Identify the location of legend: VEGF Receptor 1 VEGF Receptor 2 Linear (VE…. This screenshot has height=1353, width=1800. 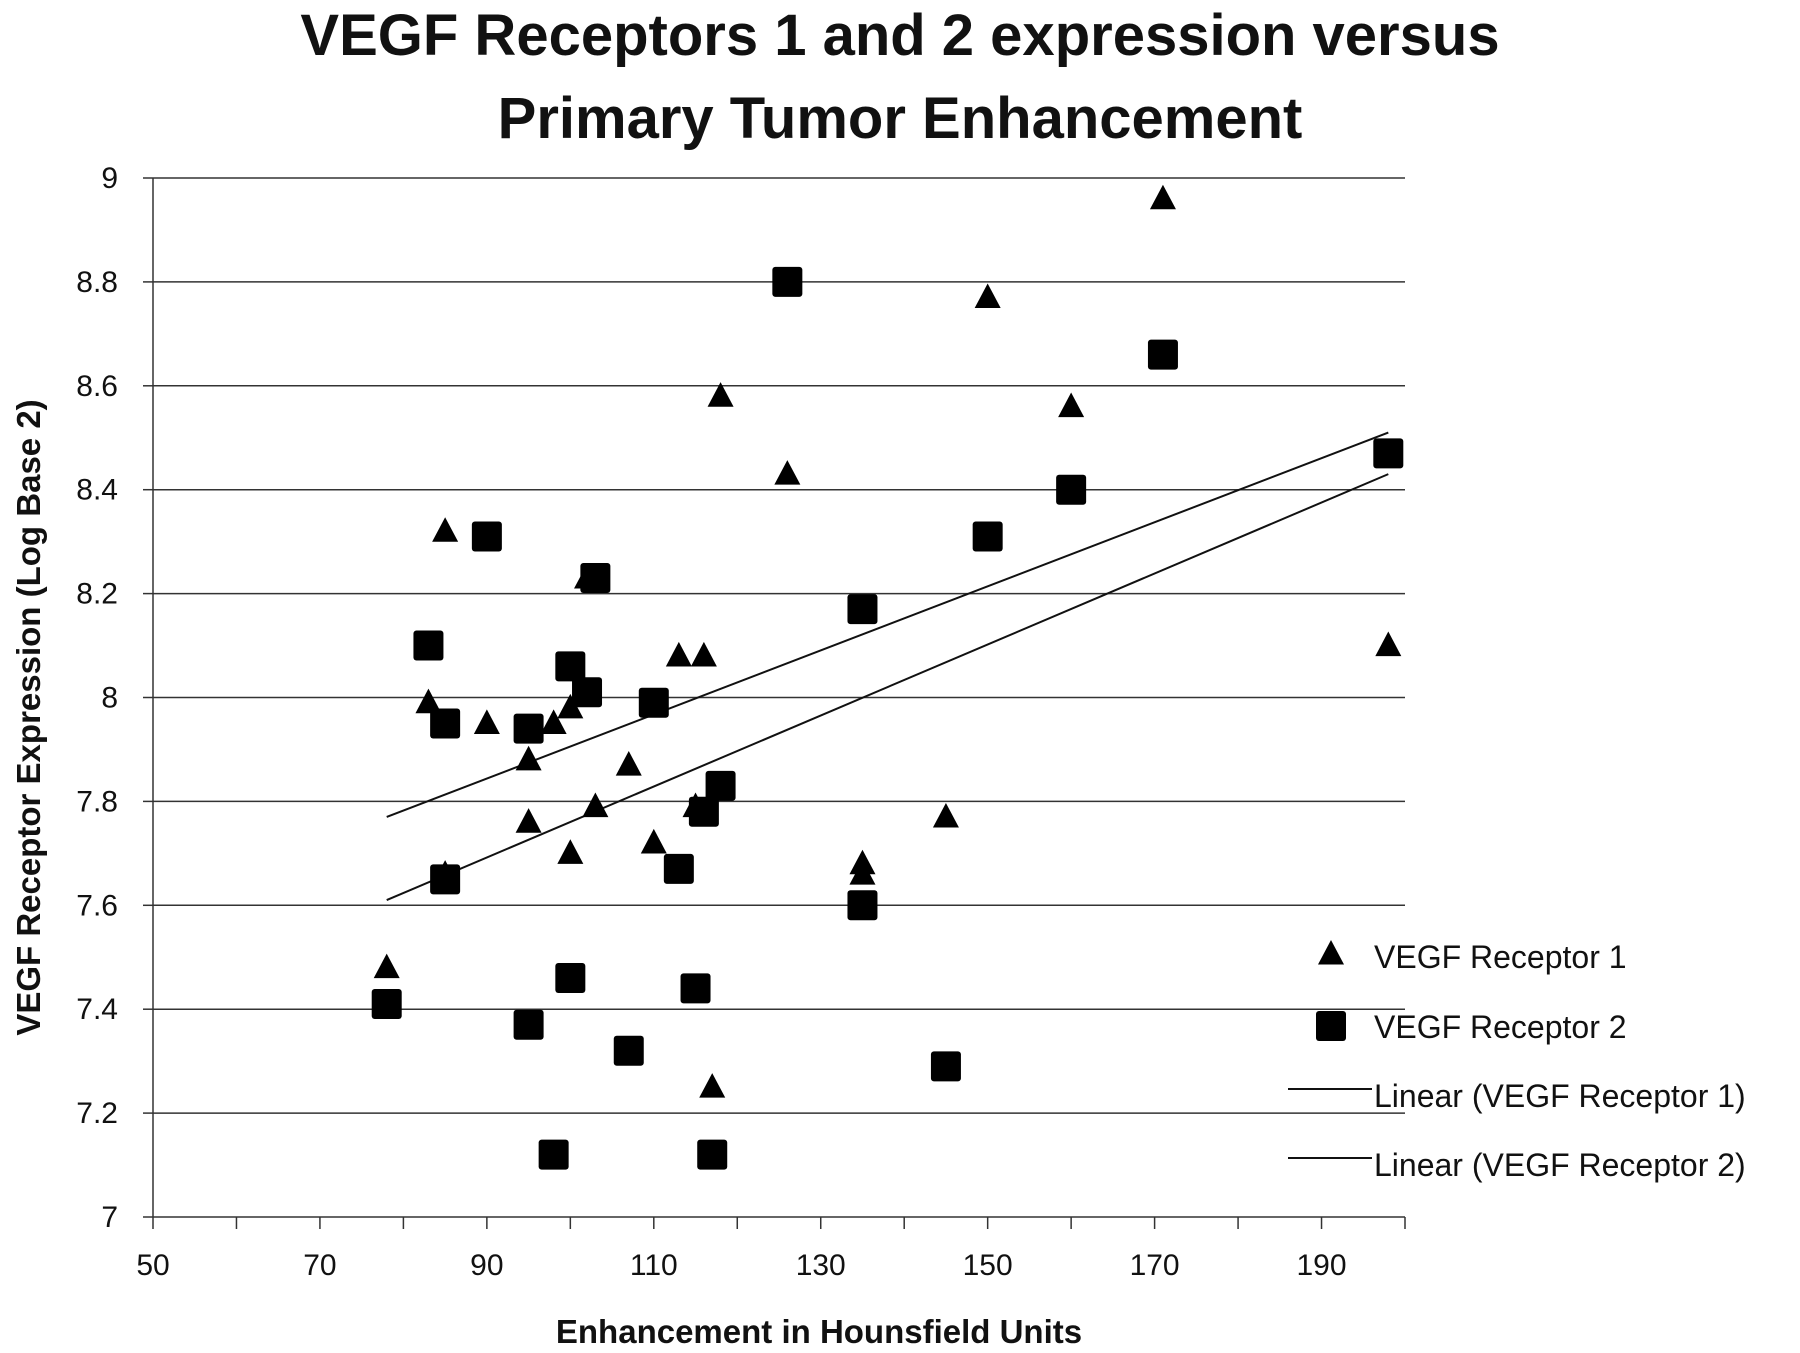
(1517, 1061).